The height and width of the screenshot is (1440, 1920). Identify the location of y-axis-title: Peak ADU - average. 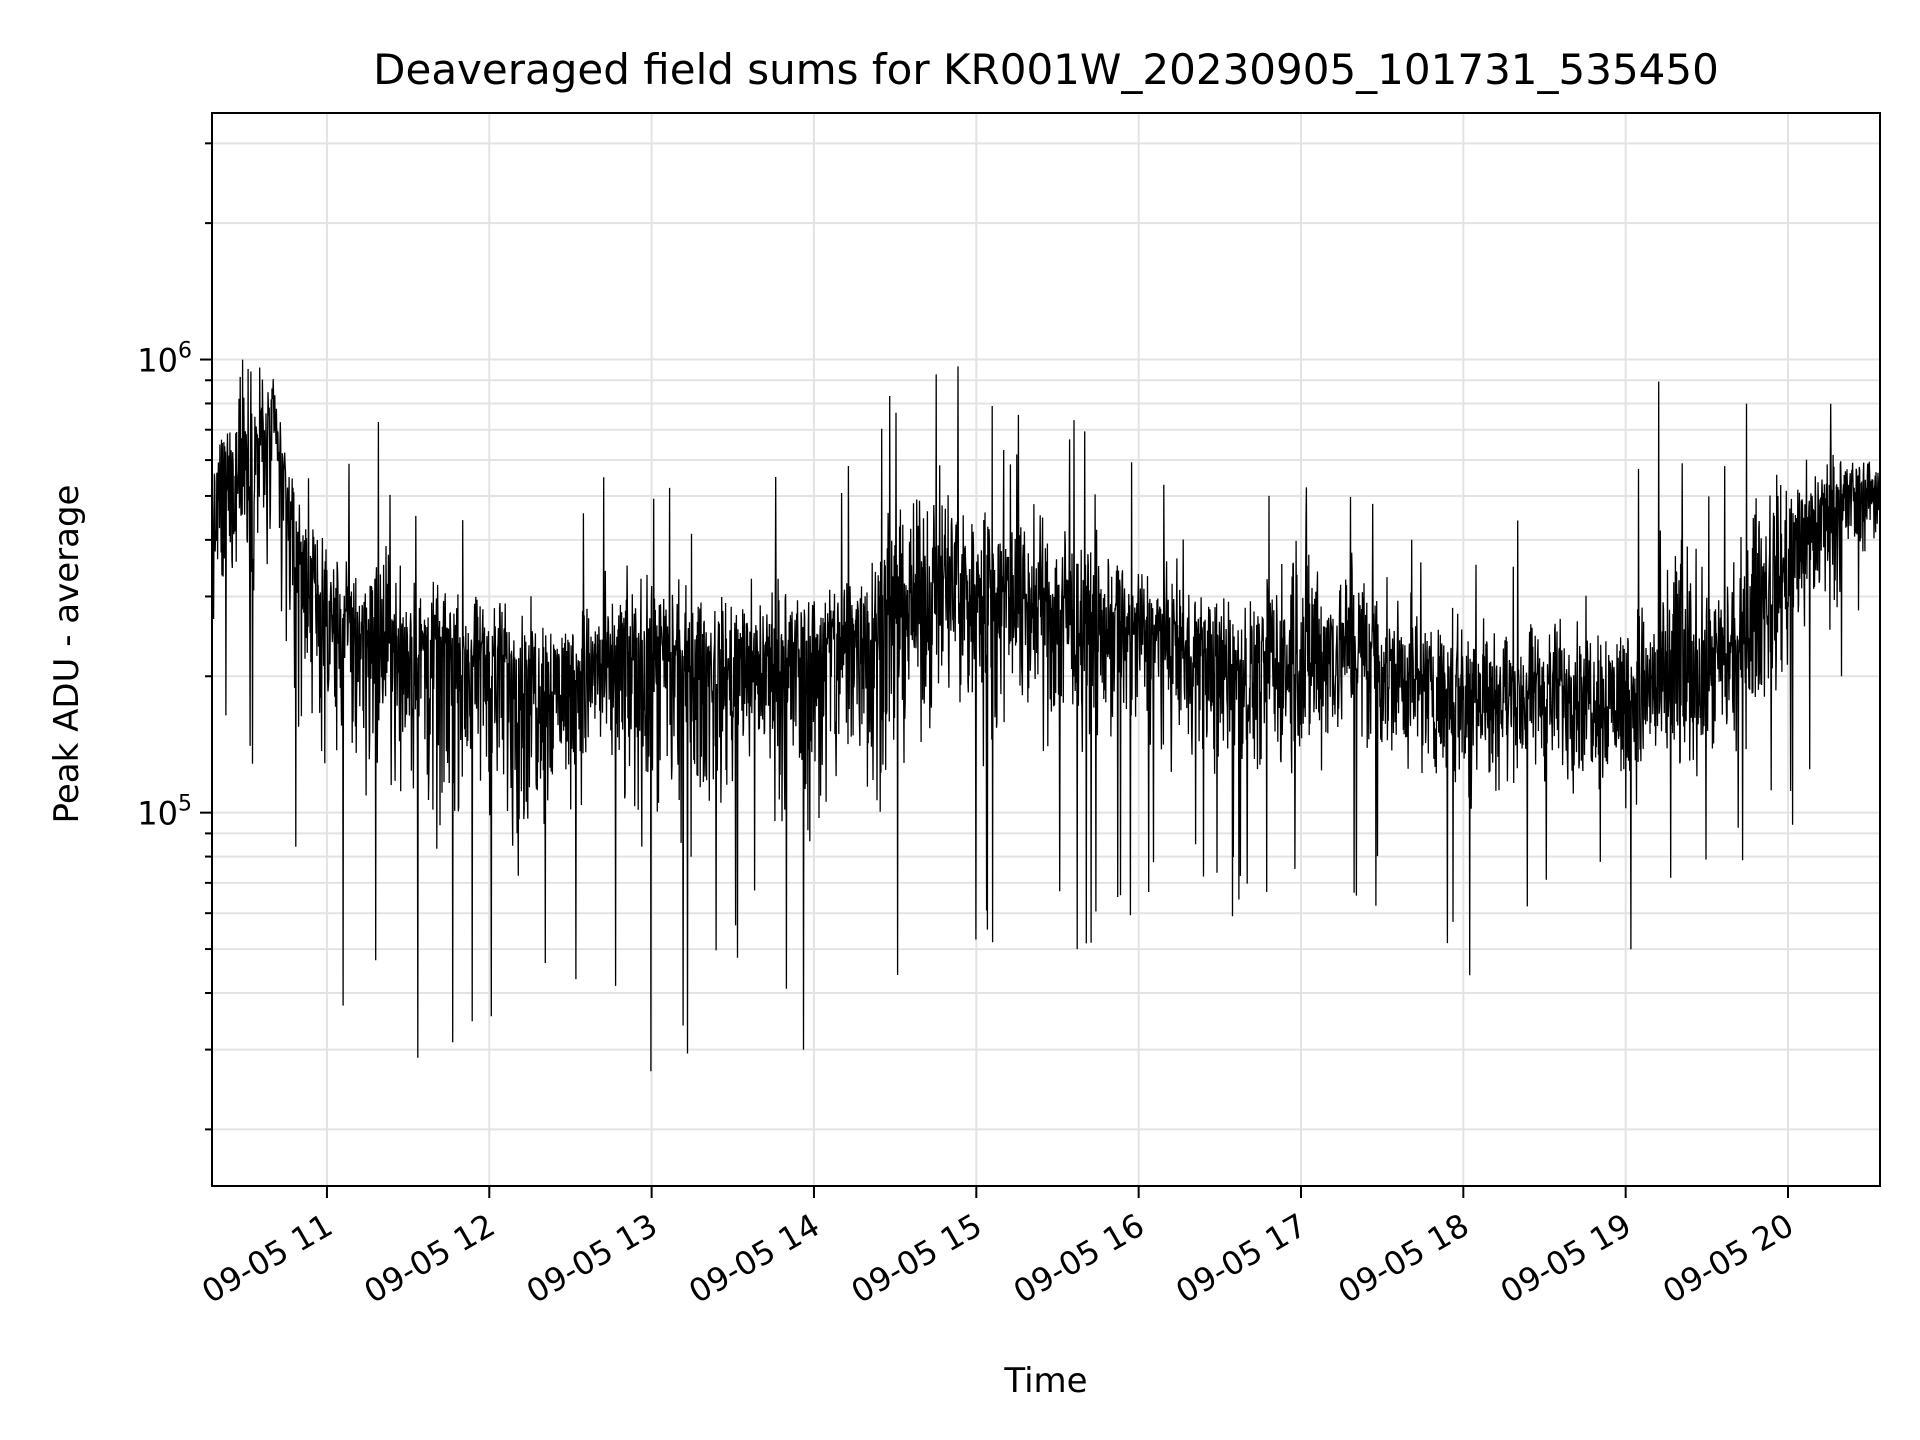
(67, 654).